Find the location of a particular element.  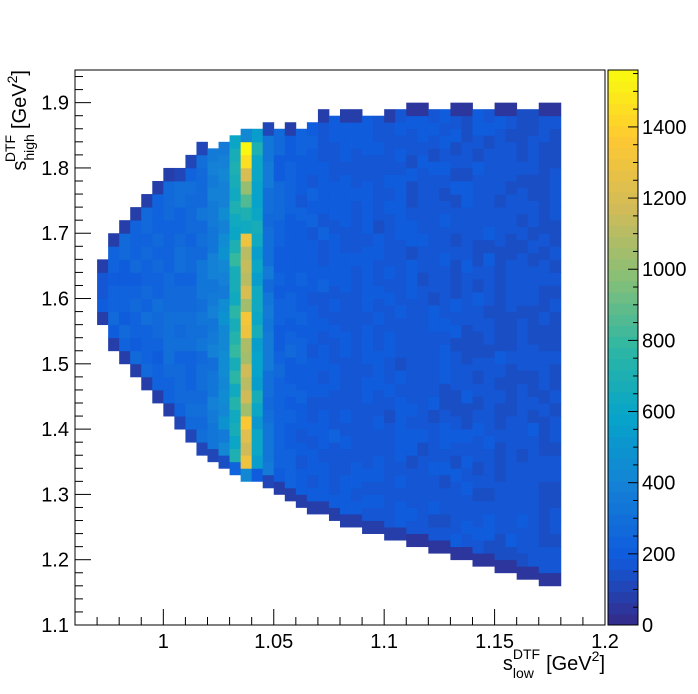

z-tick-label: 600 is located at coordinates (658, 413).